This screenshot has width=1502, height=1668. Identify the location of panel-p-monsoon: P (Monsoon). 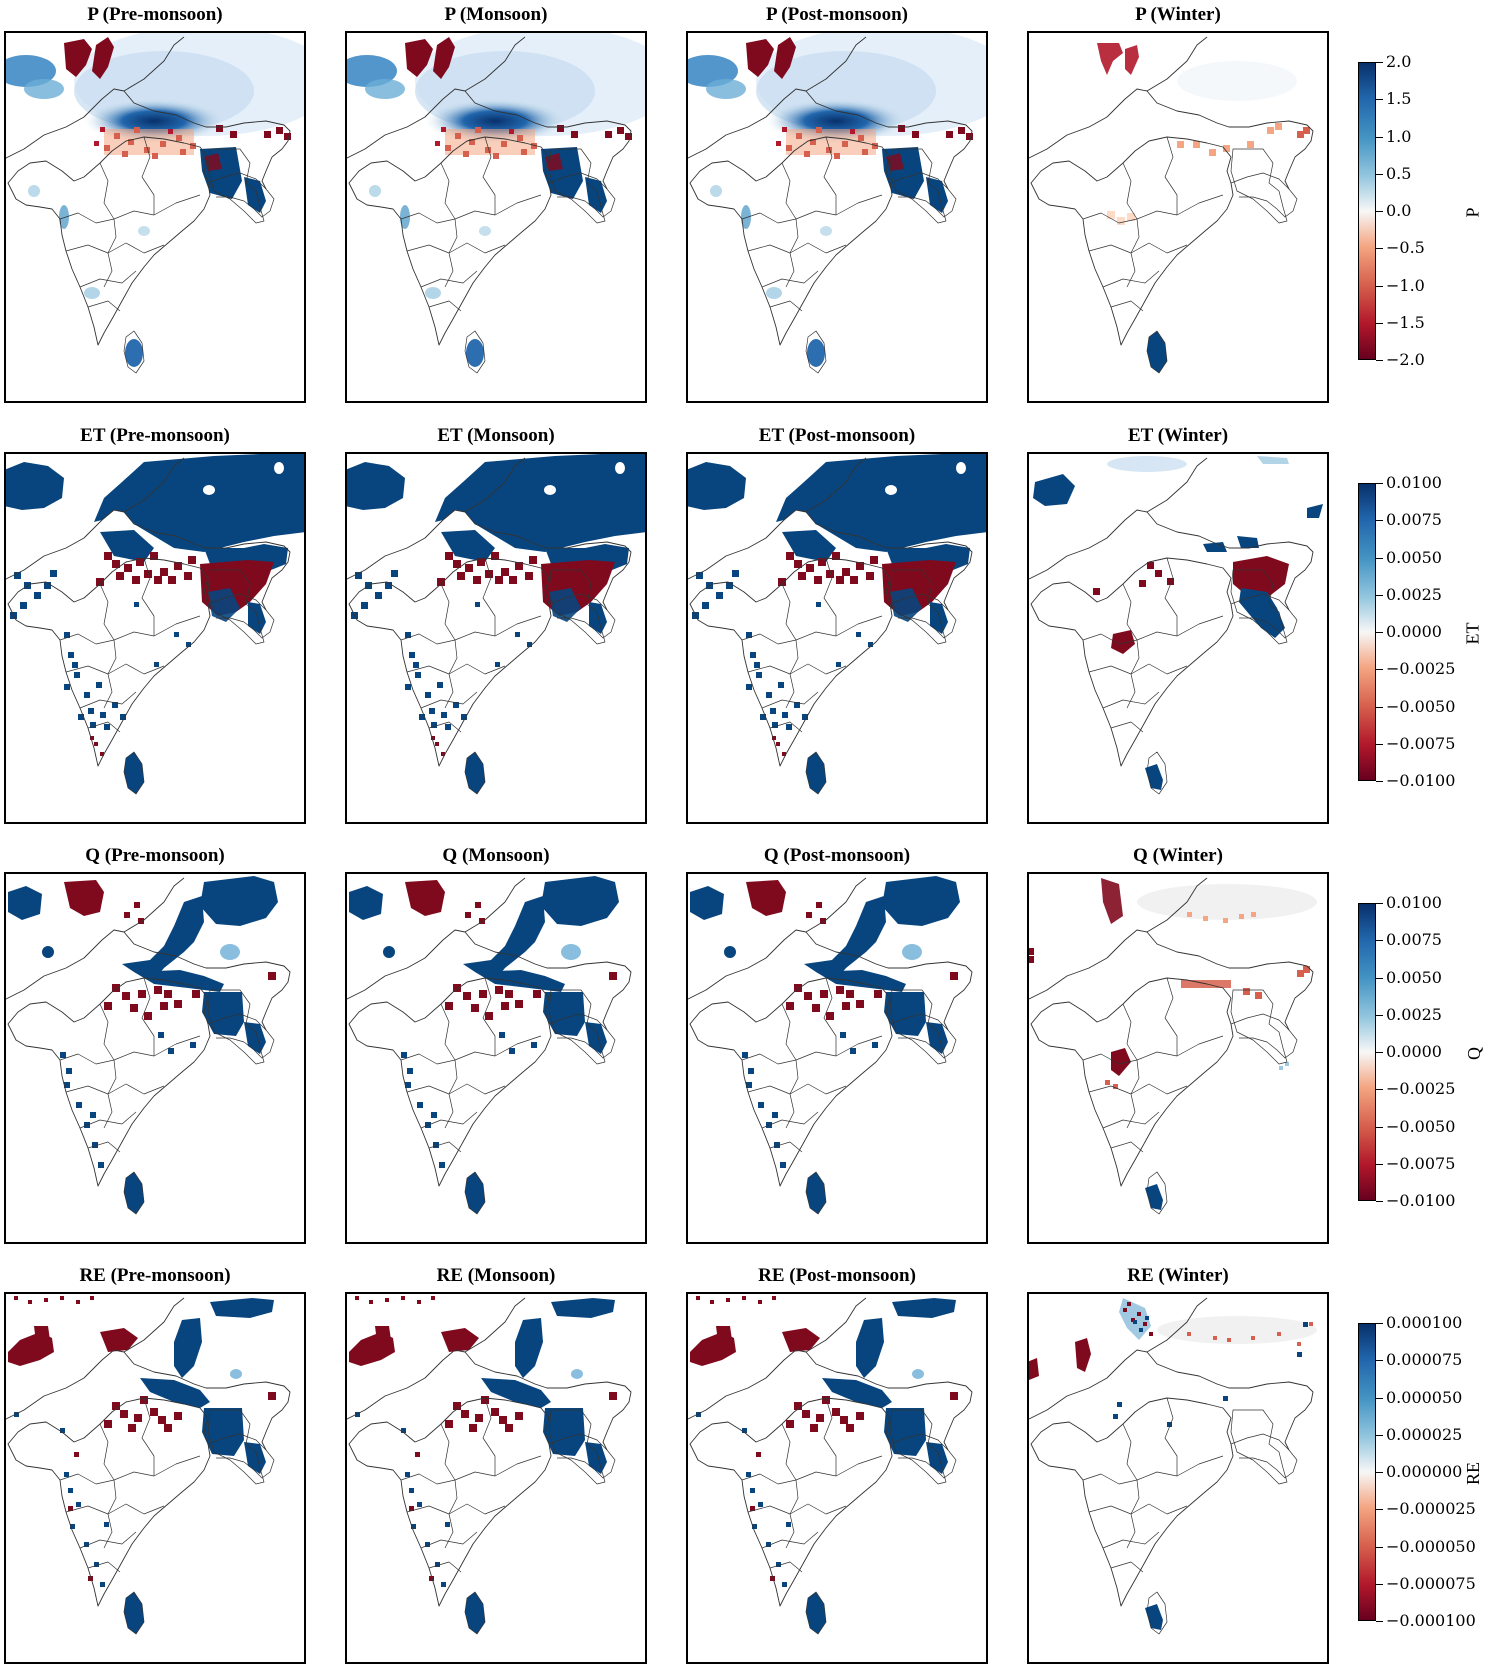
(496, 203).